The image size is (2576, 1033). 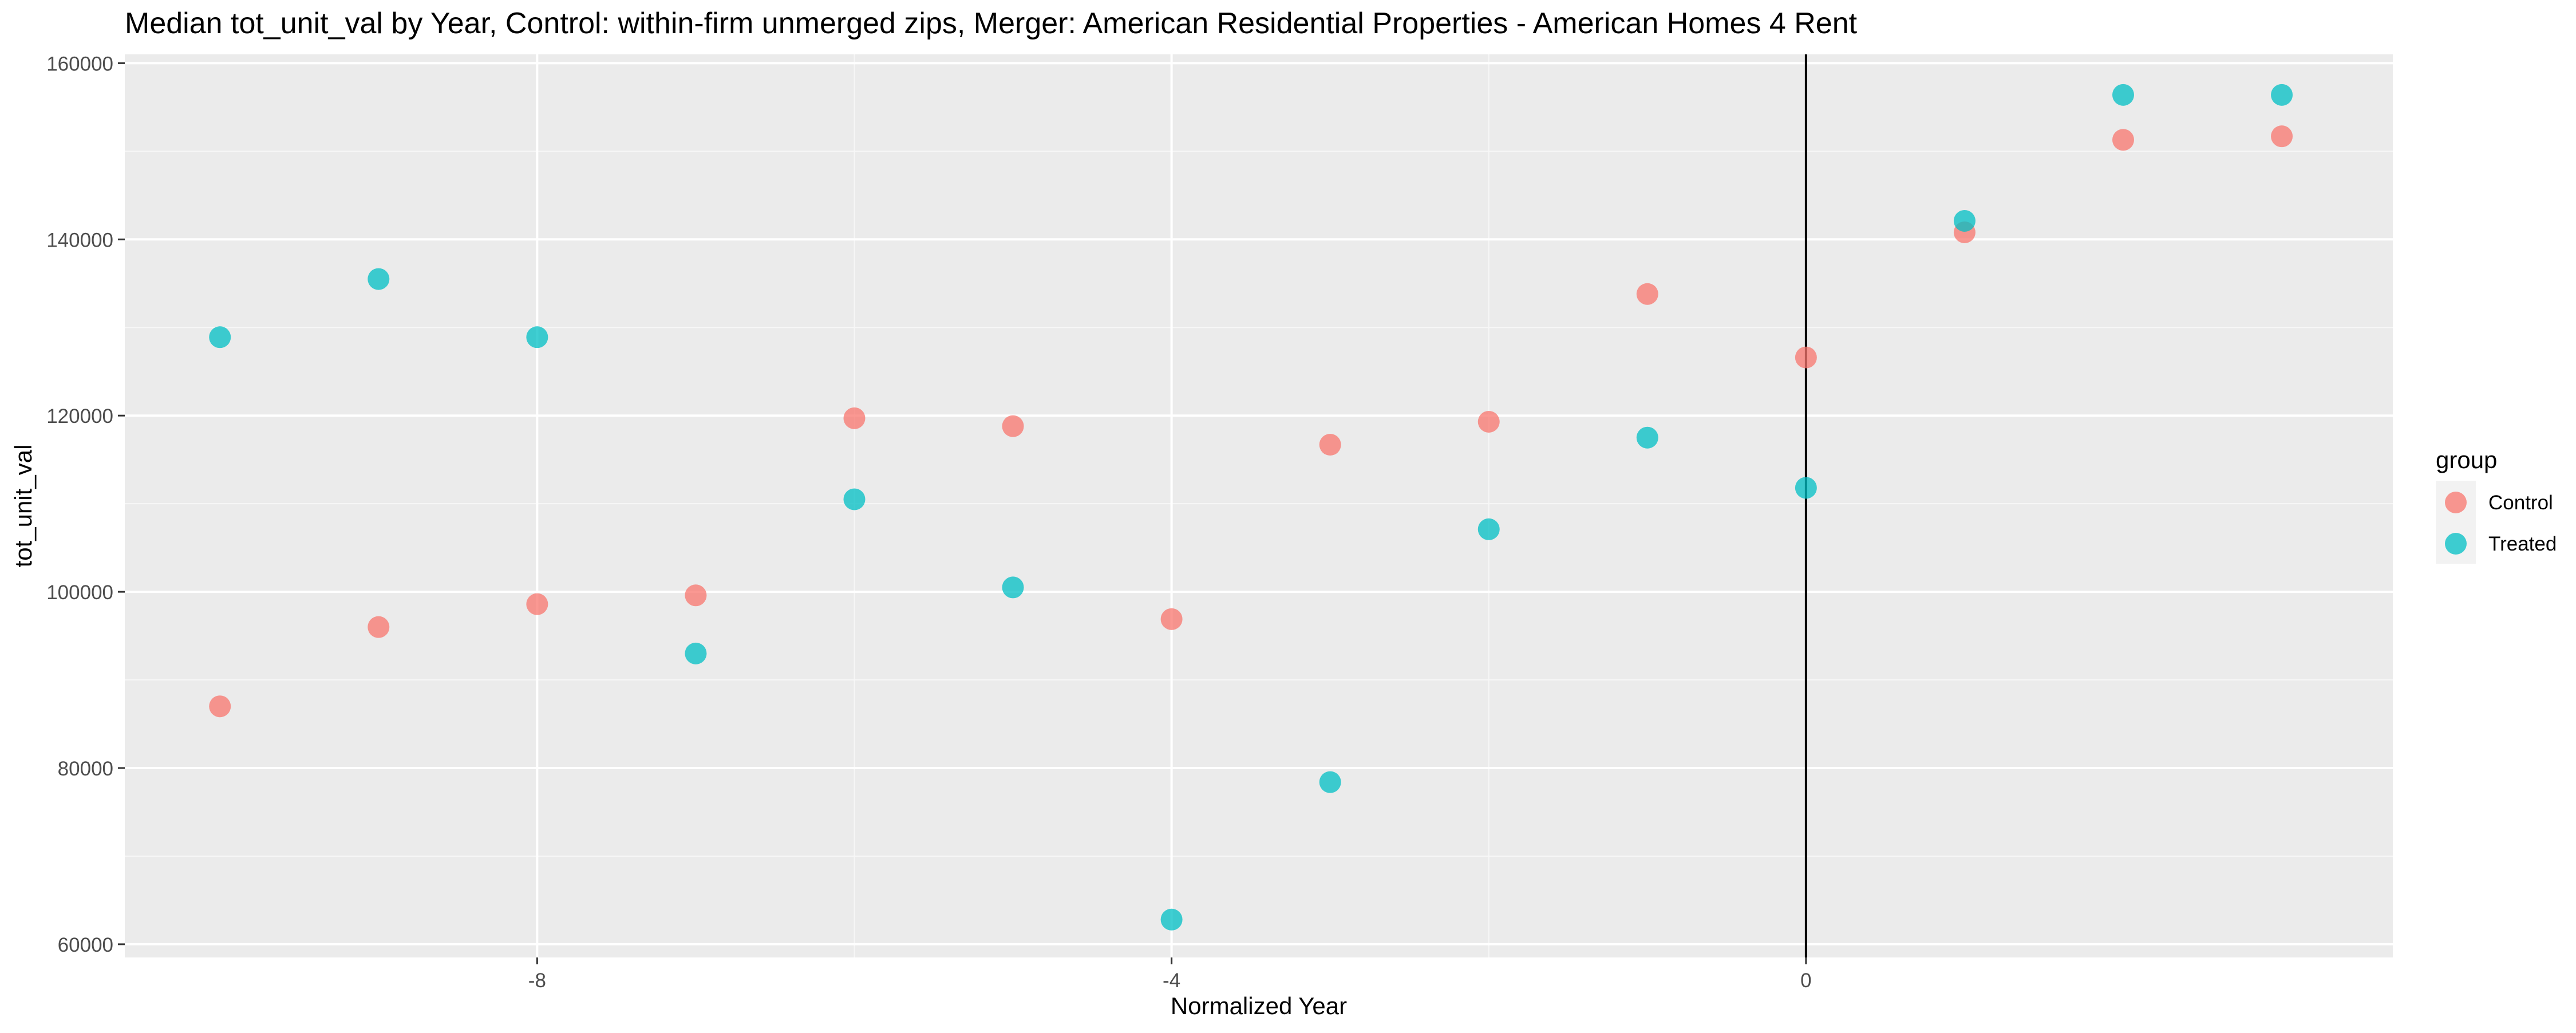 What do you see at coordinates (79, 64) in the screenshot?
I see `y-tick-label: 160000` at bounding box center [79, 64].